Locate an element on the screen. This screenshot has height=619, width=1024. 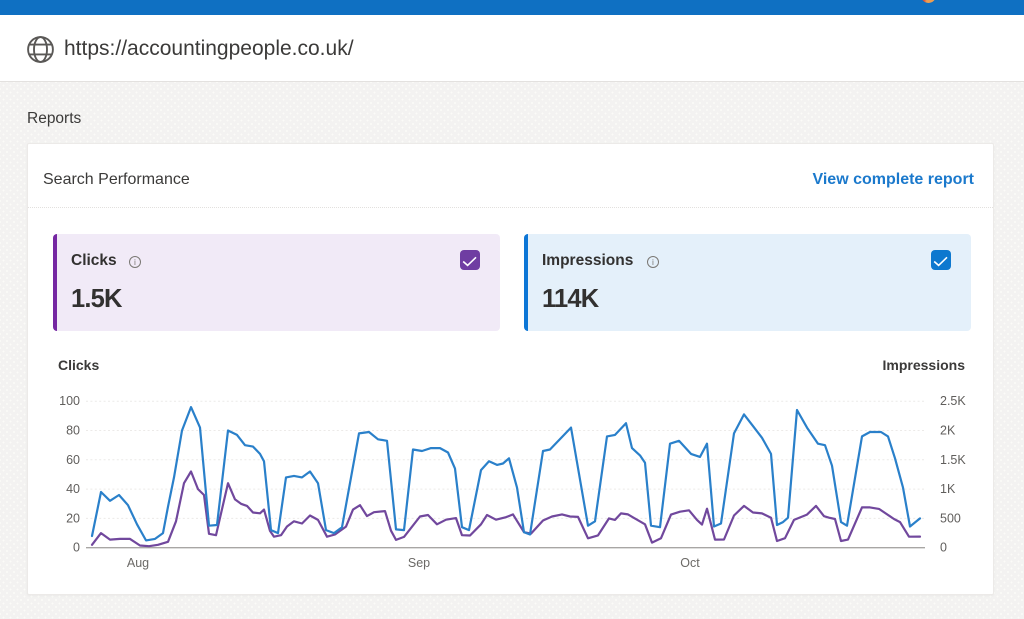
svg-text: Sep is located at coordinates (419, 563).